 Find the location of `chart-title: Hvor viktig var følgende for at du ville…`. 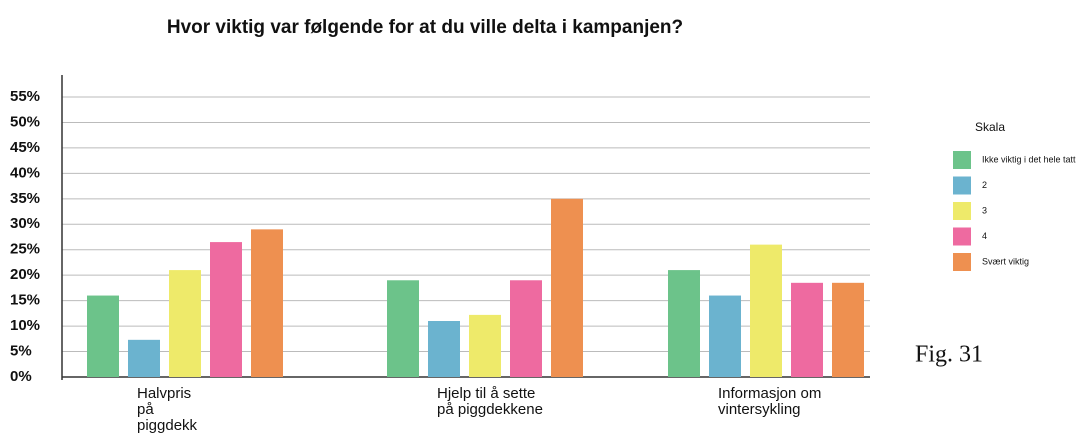

chart-title: Hvor viktig var følgende for at du ville… is located at coordinates (425, 27).